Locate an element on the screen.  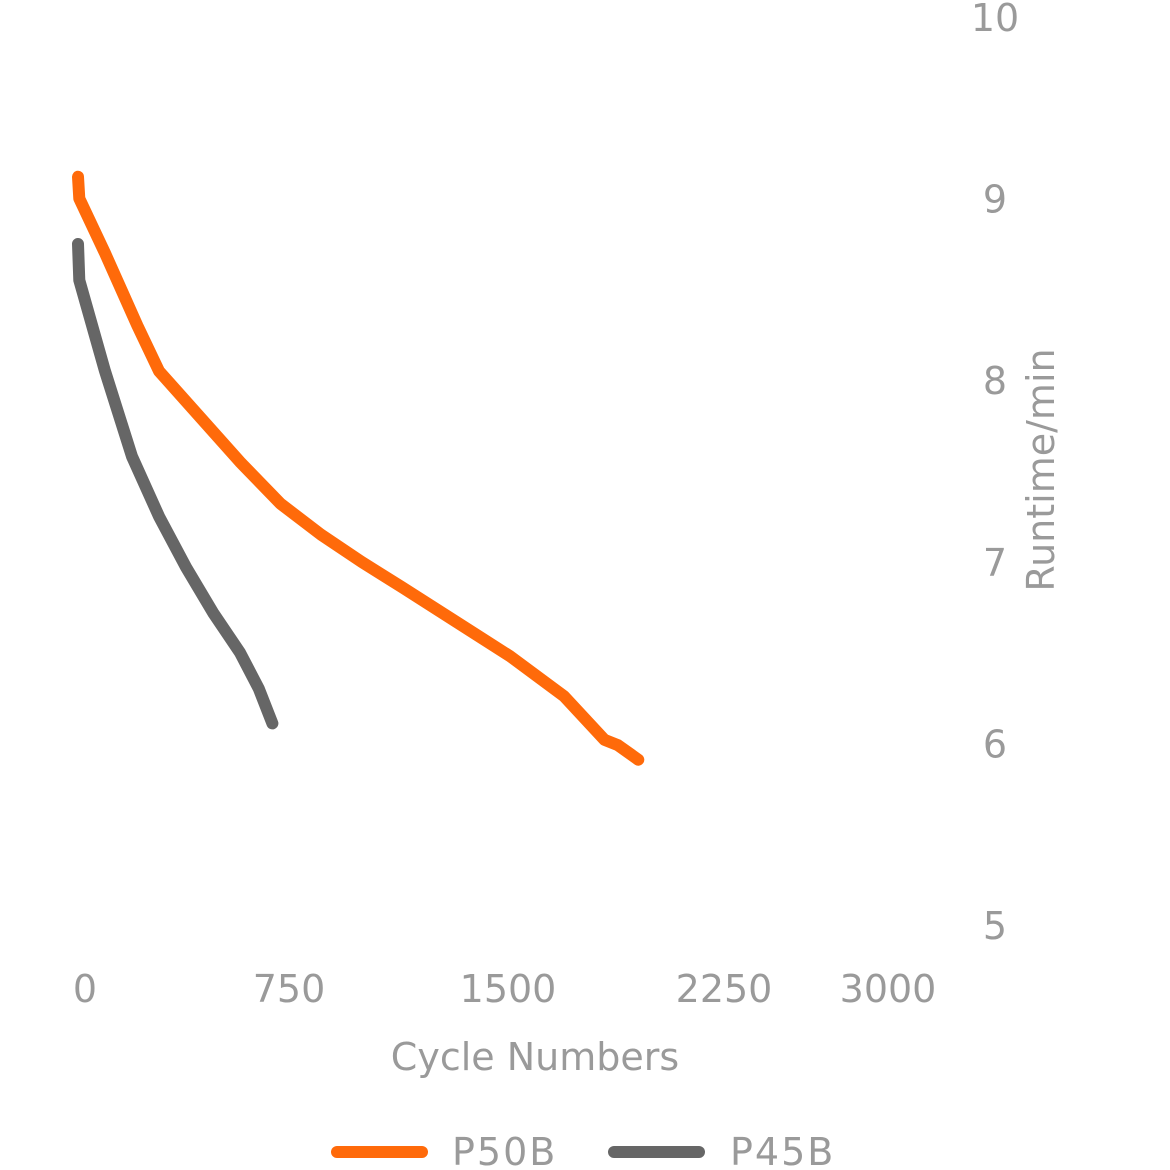
x-axis-label: Cycle Numbers is located at coordinates (535, 1057).